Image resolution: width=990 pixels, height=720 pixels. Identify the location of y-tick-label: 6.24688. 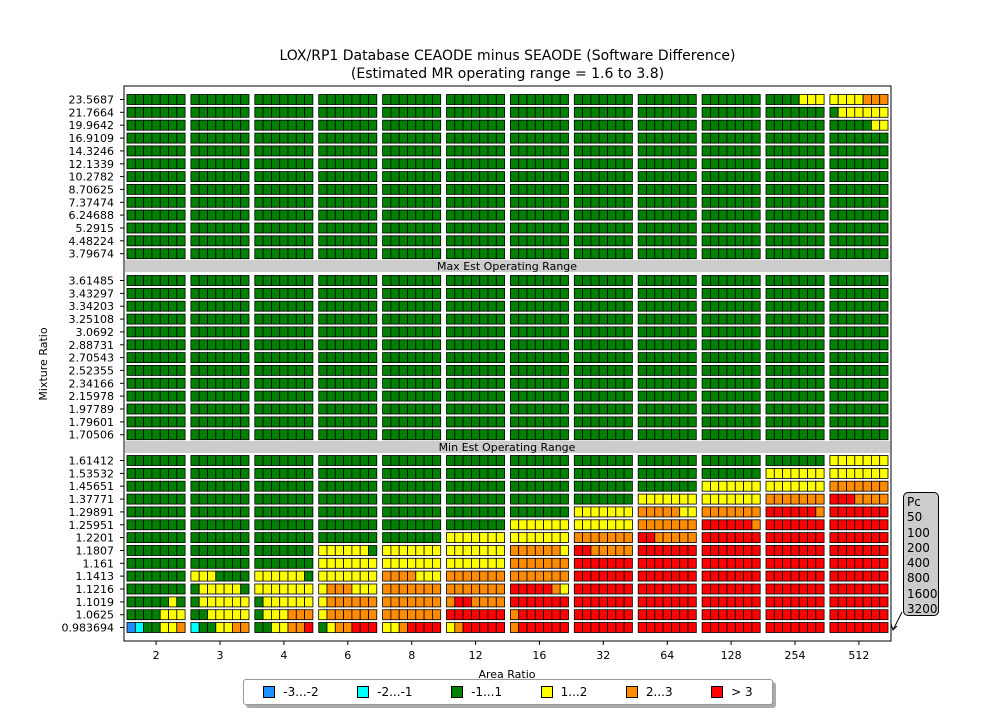
(92, 215).